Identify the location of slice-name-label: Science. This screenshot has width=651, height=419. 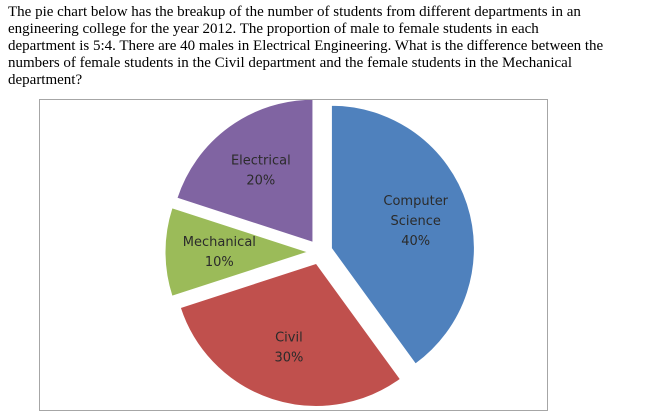
(416, 221).